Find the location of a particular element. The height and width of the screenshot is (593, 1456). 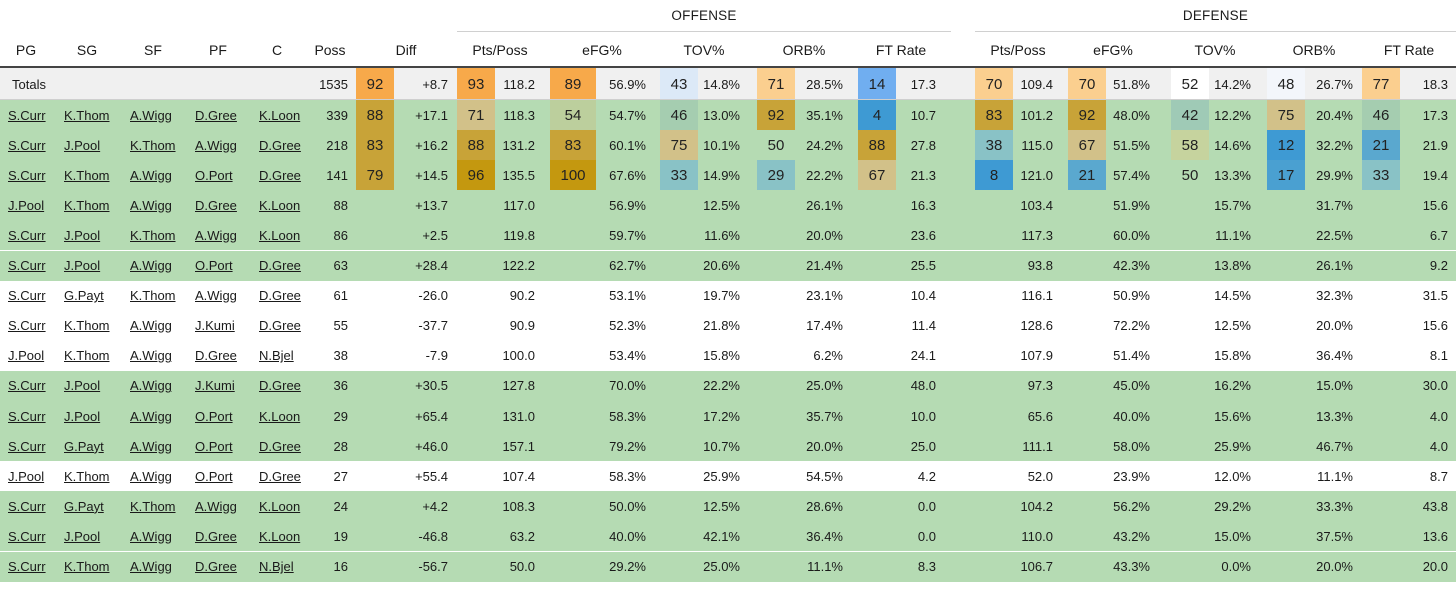

column-header-sg: SG is located at coordinates (87, 50).